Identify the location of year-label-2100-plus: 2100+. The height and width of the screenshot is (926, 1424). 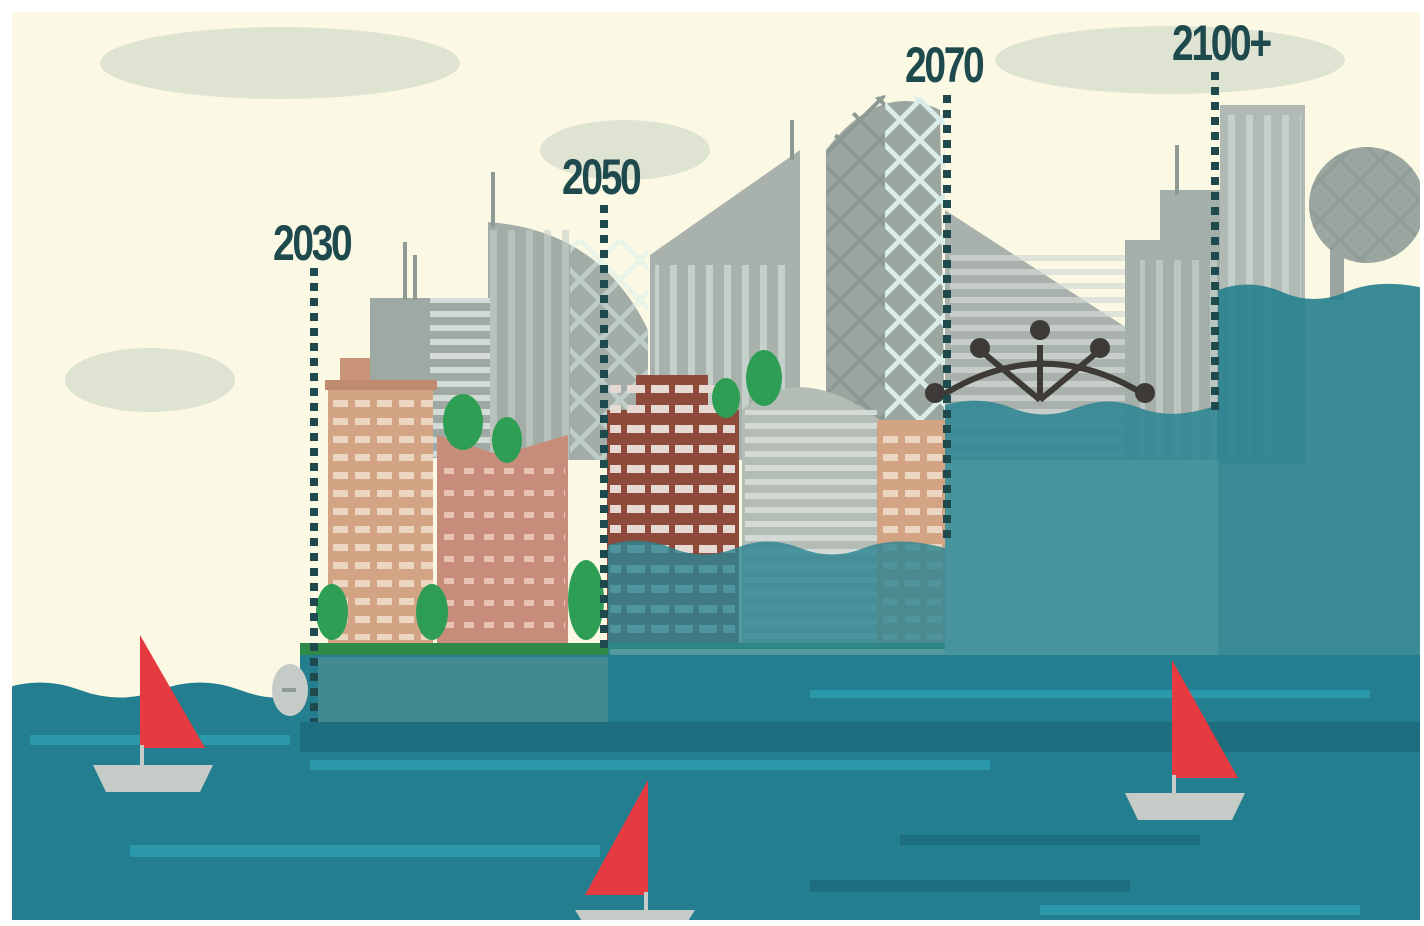
(1222, 43).